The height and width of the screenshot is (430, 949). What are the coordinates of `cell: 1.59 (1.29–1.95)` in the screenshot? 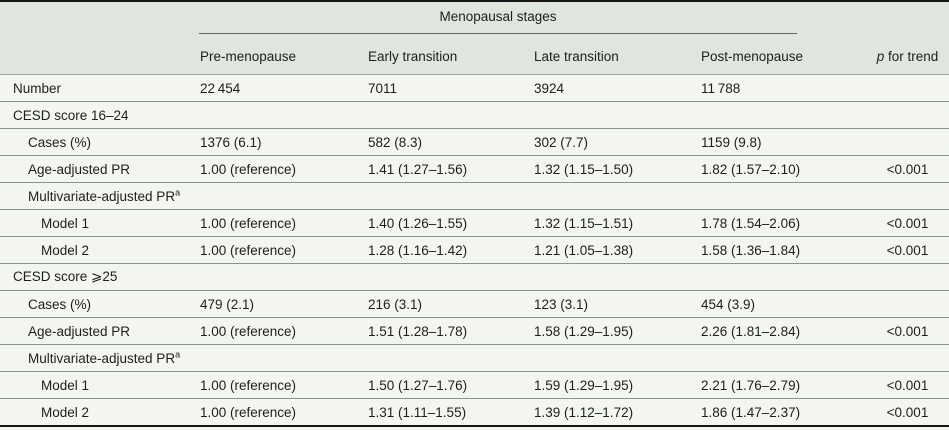 It's located at (584, 385).